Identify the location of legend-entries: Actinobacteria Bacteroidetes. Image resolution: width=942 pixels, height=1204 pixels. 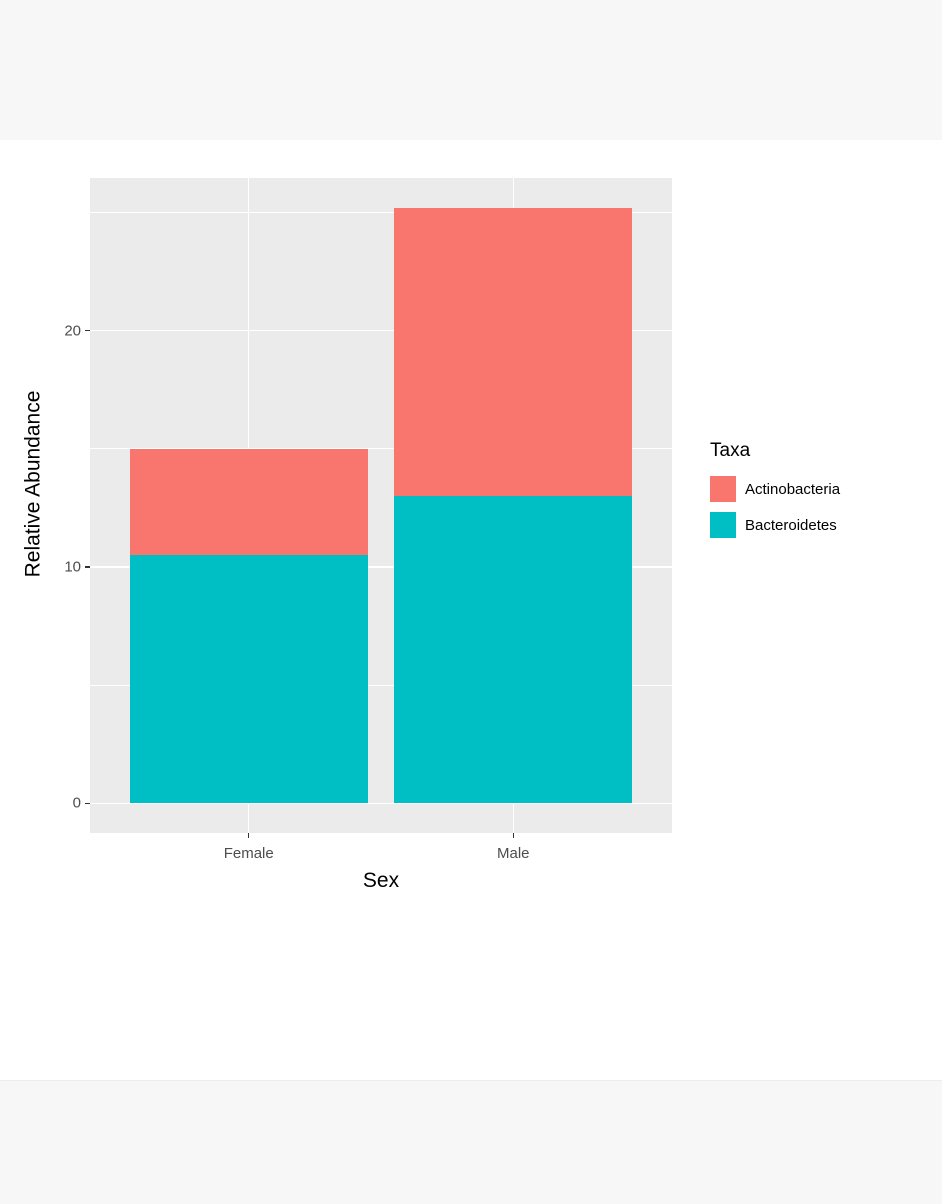
(775, 507).